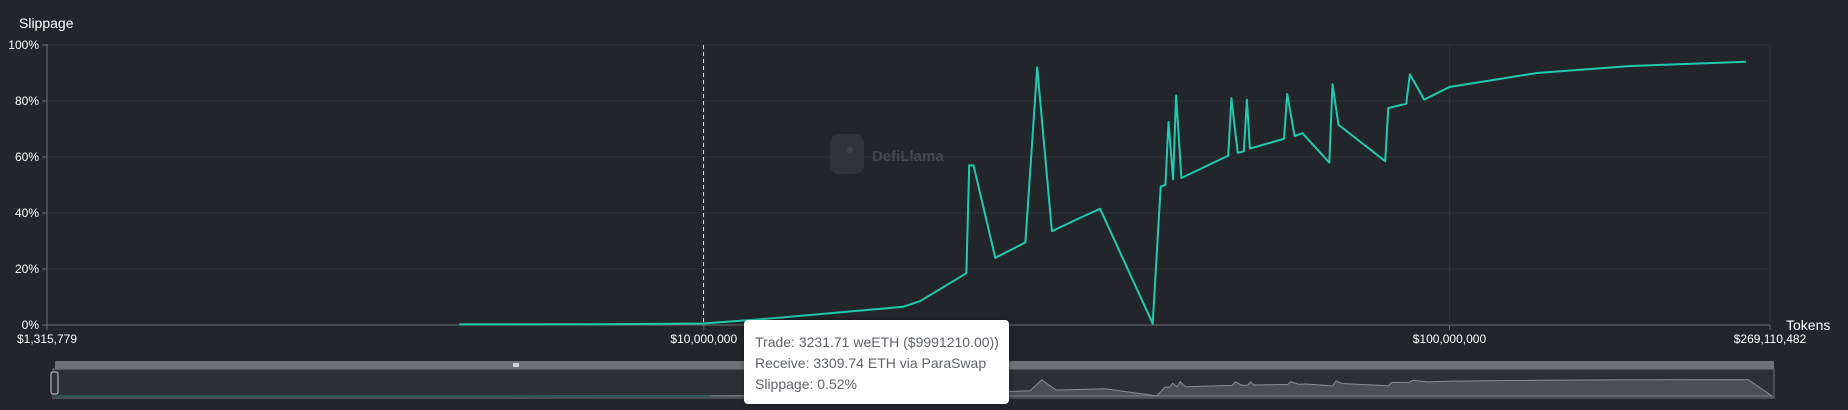  What do you see at coordinates (47, 339) in the screenshot?
I see `x-tick-label: $1,315,779` at bounding box center [47, 339].